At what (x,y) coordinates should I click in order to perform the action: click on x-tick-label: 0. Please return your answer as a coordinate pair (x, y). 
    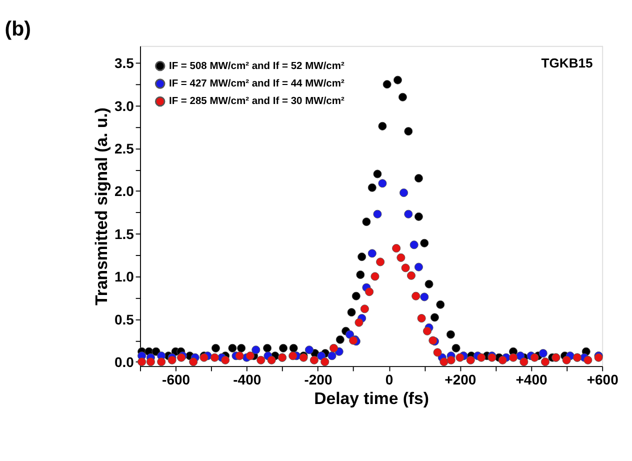
    Looking at the image, I should click on (389, 379).